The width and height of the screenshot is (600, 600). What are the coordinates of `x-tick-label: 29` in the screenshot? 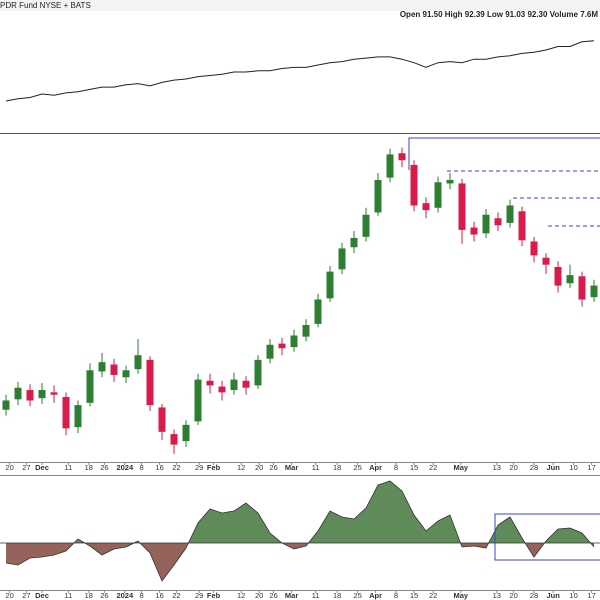 It's located at (199, 595).